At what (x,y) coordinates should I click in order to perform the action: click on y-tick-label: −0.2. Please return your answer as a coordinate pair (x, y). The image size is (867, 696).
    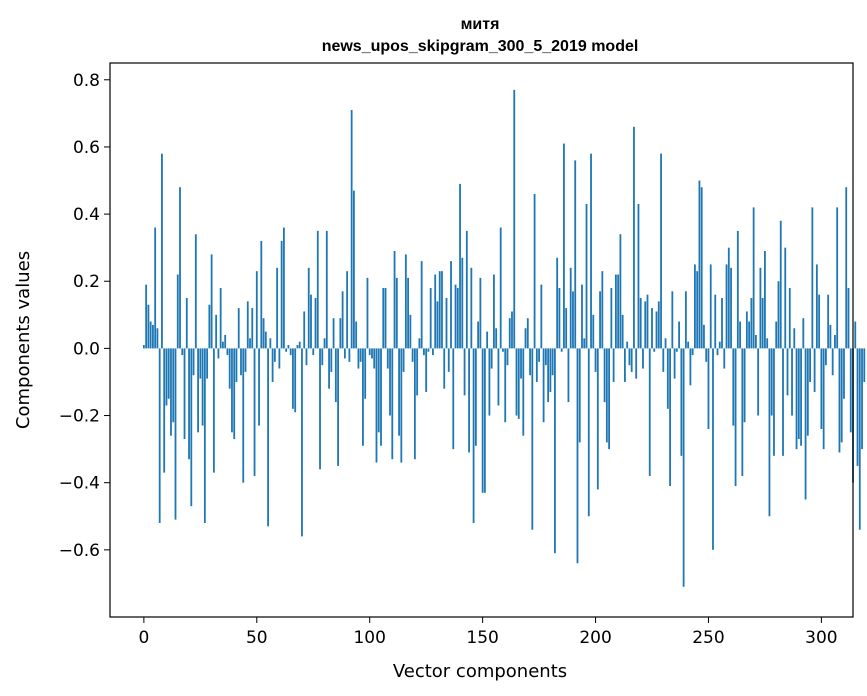
    Looking at the image, I should click on (79, 417).